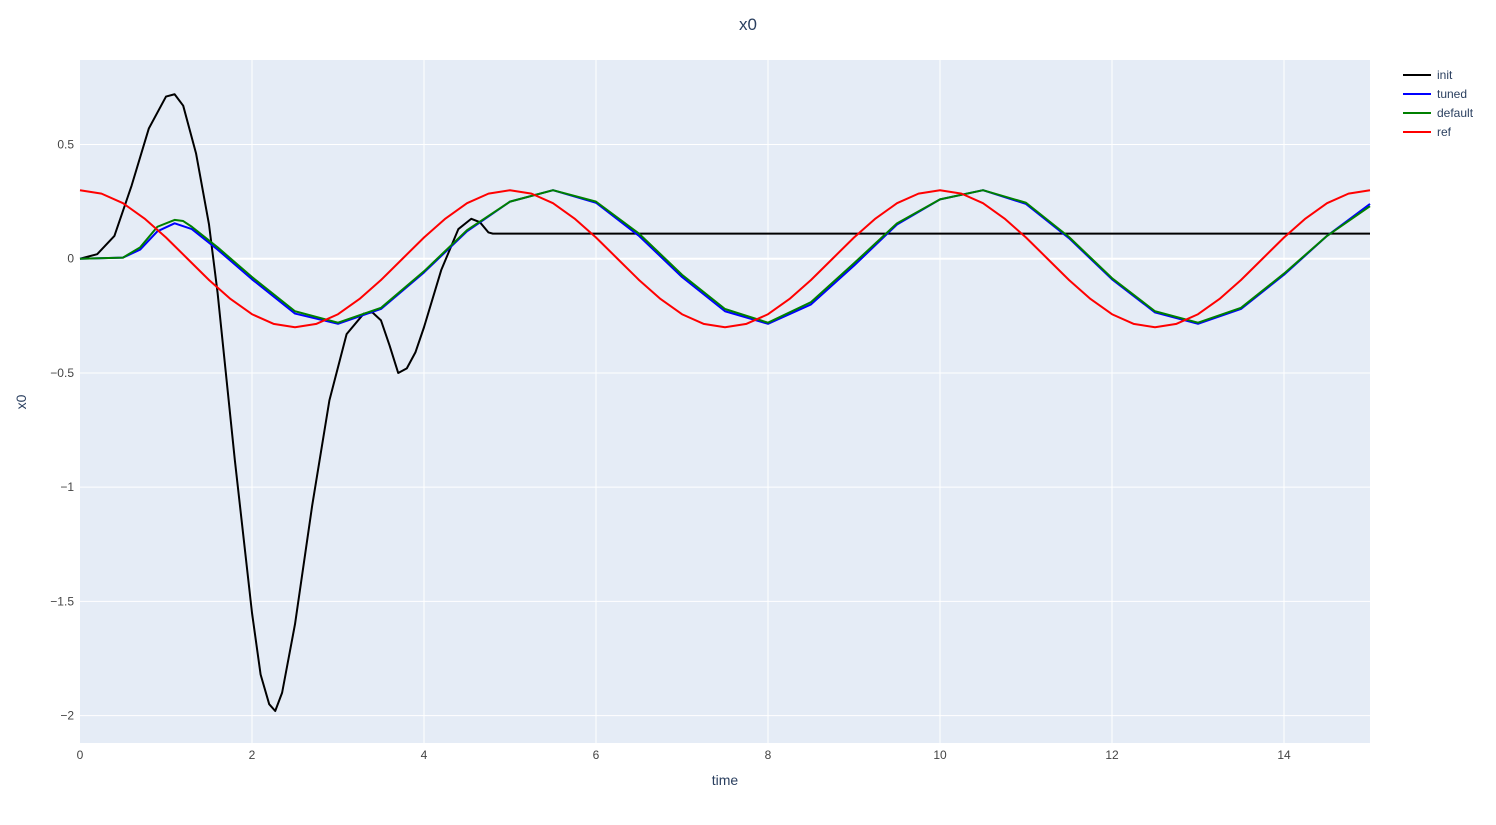 The image size is (1496, 825). Describe the element at coordinates (62, 373) in the screenshot. I see `y-tick-label: −0.5` at that location.